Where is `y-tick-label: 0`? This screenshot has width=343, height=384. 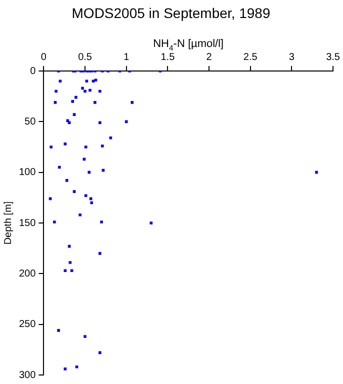 y-tick-label: 0 is located at coordinates (33, 71).